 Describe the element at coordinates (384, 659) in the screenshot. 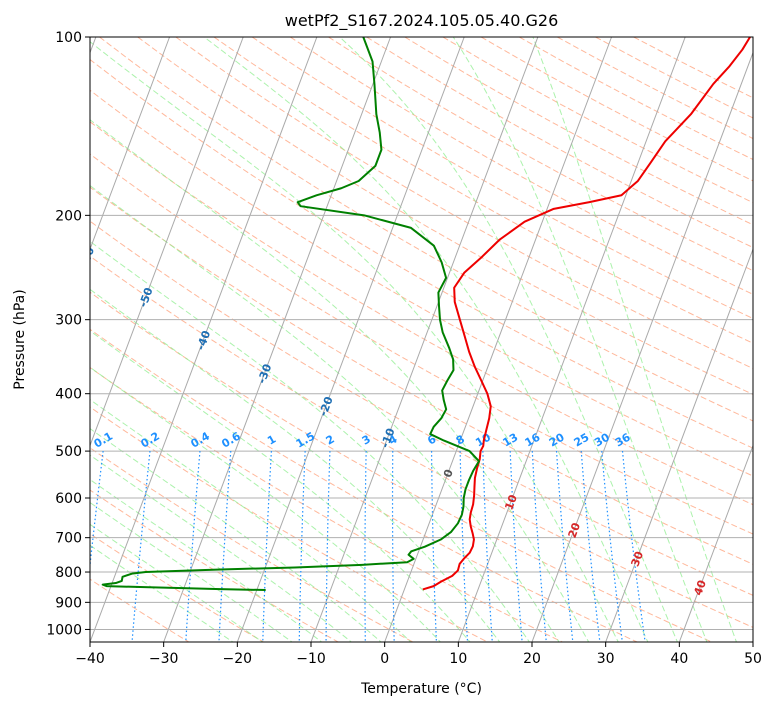

I see `x-tick-label: 0` at that location.